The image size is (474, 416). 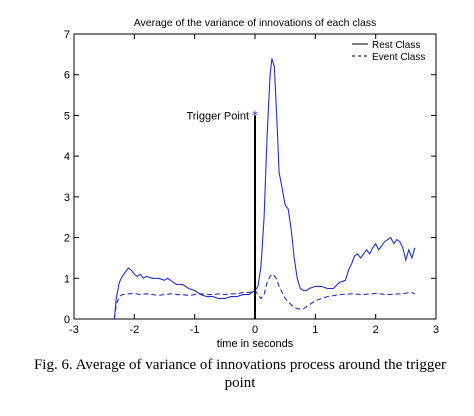 I want to click on y-tick-label: 6, so click(x=67, y=76).